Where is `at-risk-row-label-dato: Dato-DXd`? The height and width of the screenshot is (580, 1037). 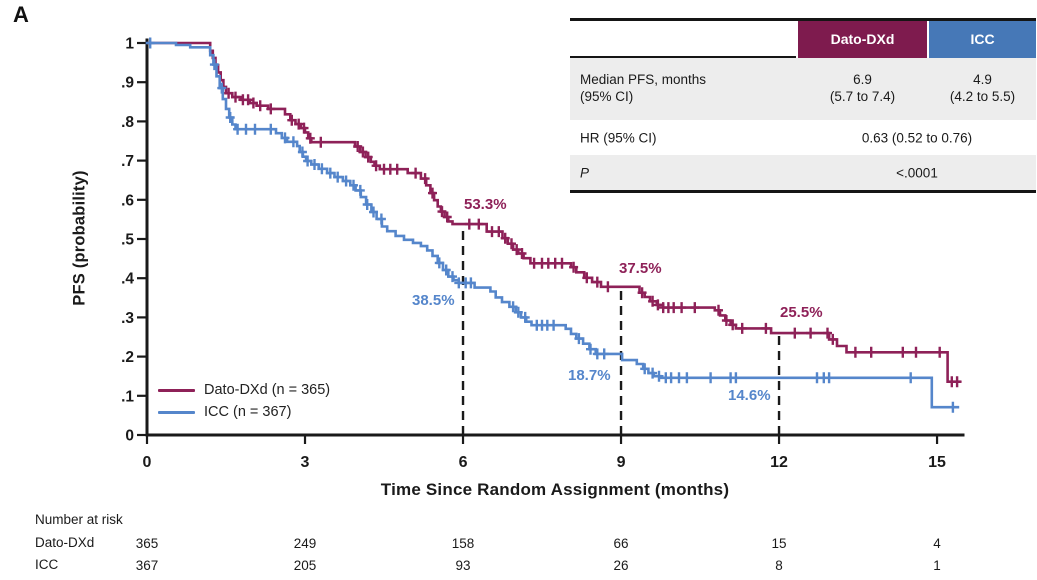 at-risk-row-label-dato: Dato-DXd is located at coordinates (65, 542).